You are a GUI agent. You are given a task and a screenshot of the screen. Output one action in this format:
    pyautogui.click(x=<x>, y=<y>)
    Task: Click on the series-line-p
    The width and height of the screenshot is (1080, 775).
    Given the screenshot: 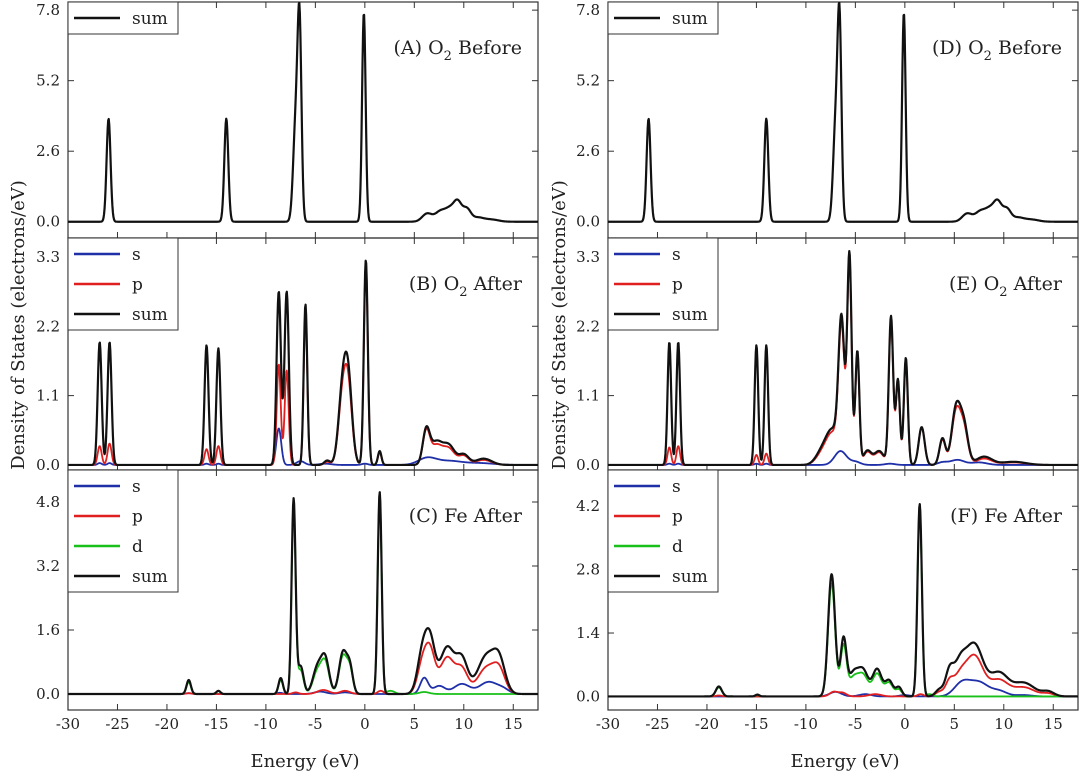 What is the action you would take?
    pyautogui.click(x=843, y=675)
    